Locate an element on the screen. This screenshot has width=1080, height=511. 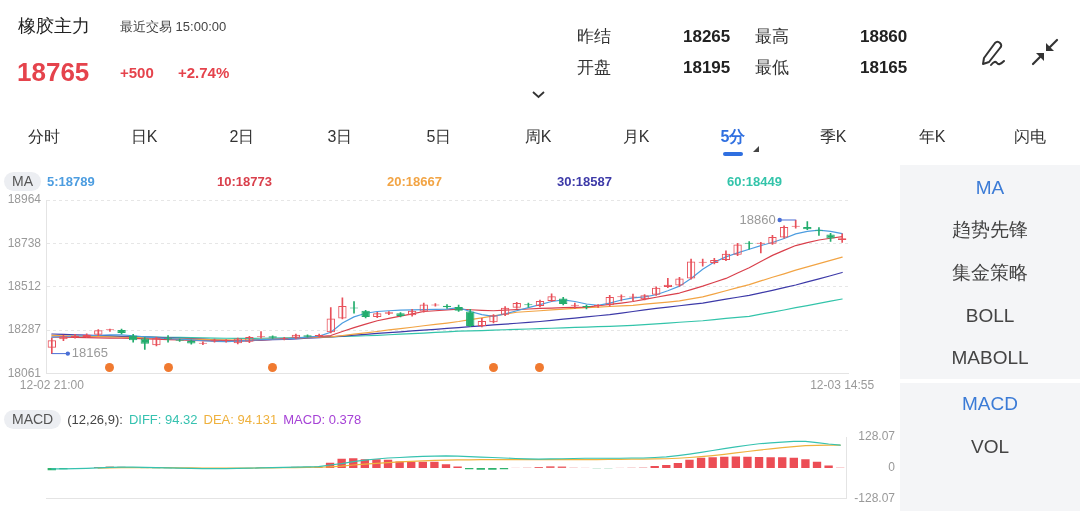
text: MACD is located at coordinates (990, 404).